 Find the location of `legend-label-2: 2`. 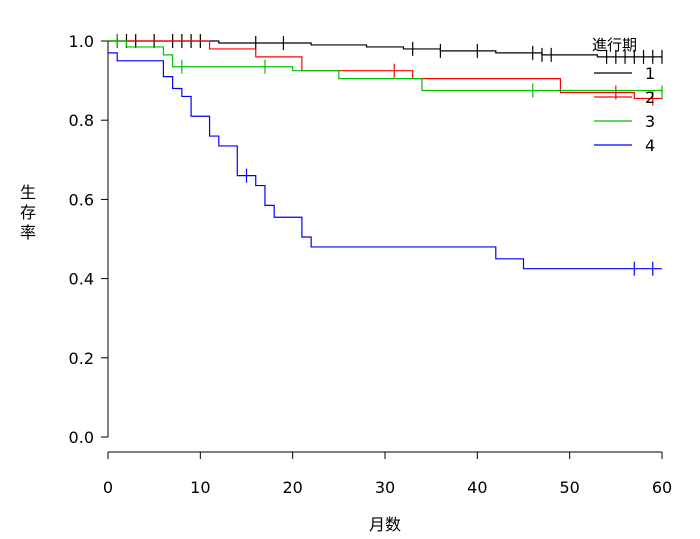

legend-label-2: 2 is located at coordinates (650, 97).